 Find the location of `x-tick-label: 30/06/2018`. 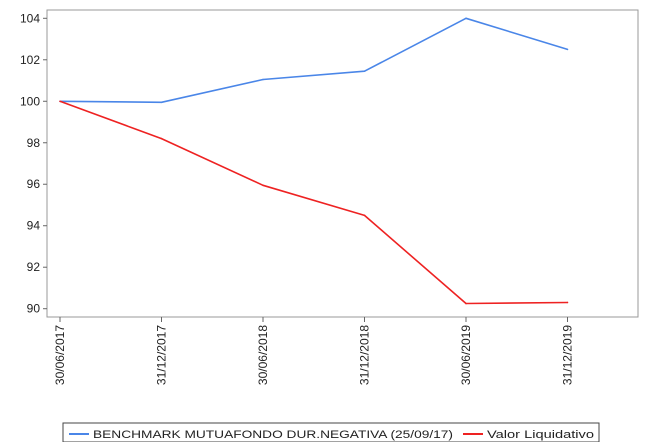

x-tick-label: 30/06/2018 is located at coordinates (263, 355).